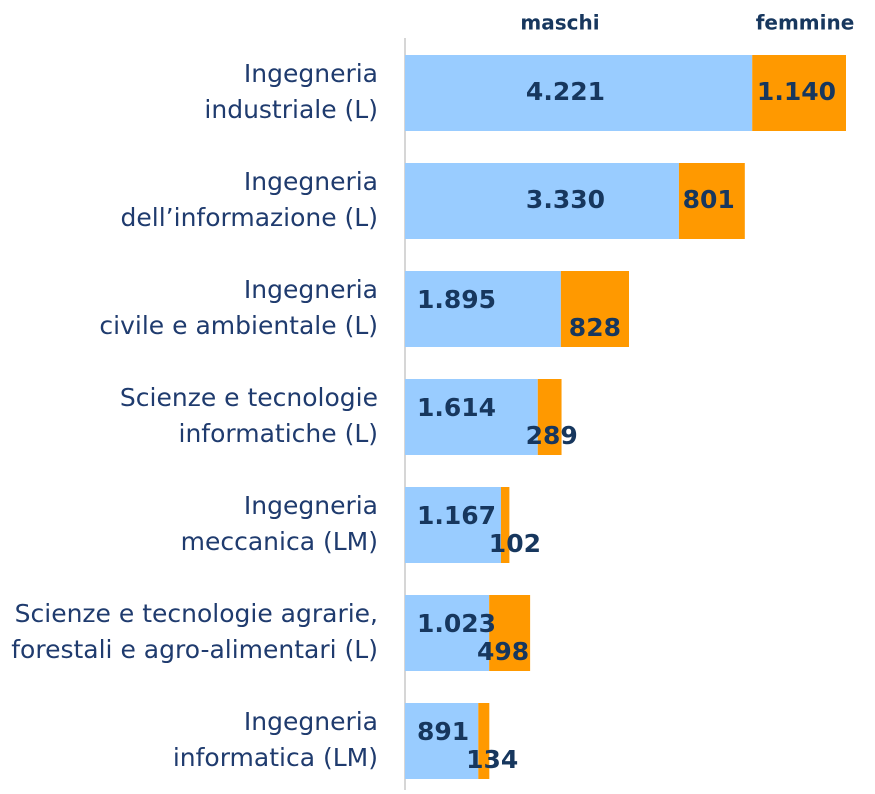 The image size is (875, 794). Describe the element at coordinates (238, 325) in the screenshot. I see `category-label: civile e ambientale (L)` at that location.